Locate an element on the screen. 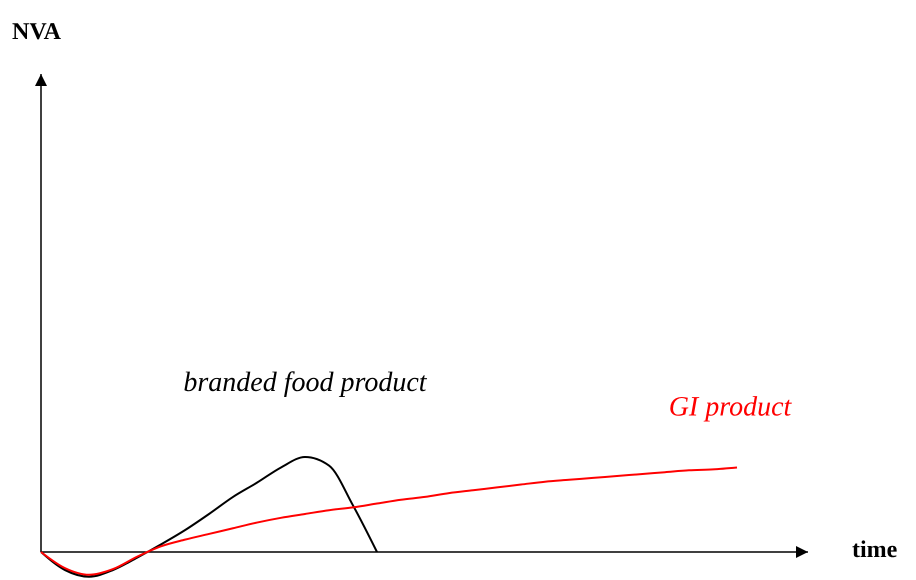 The image size is (916, 580). text: branded food product is located at coordinates (305, 382).